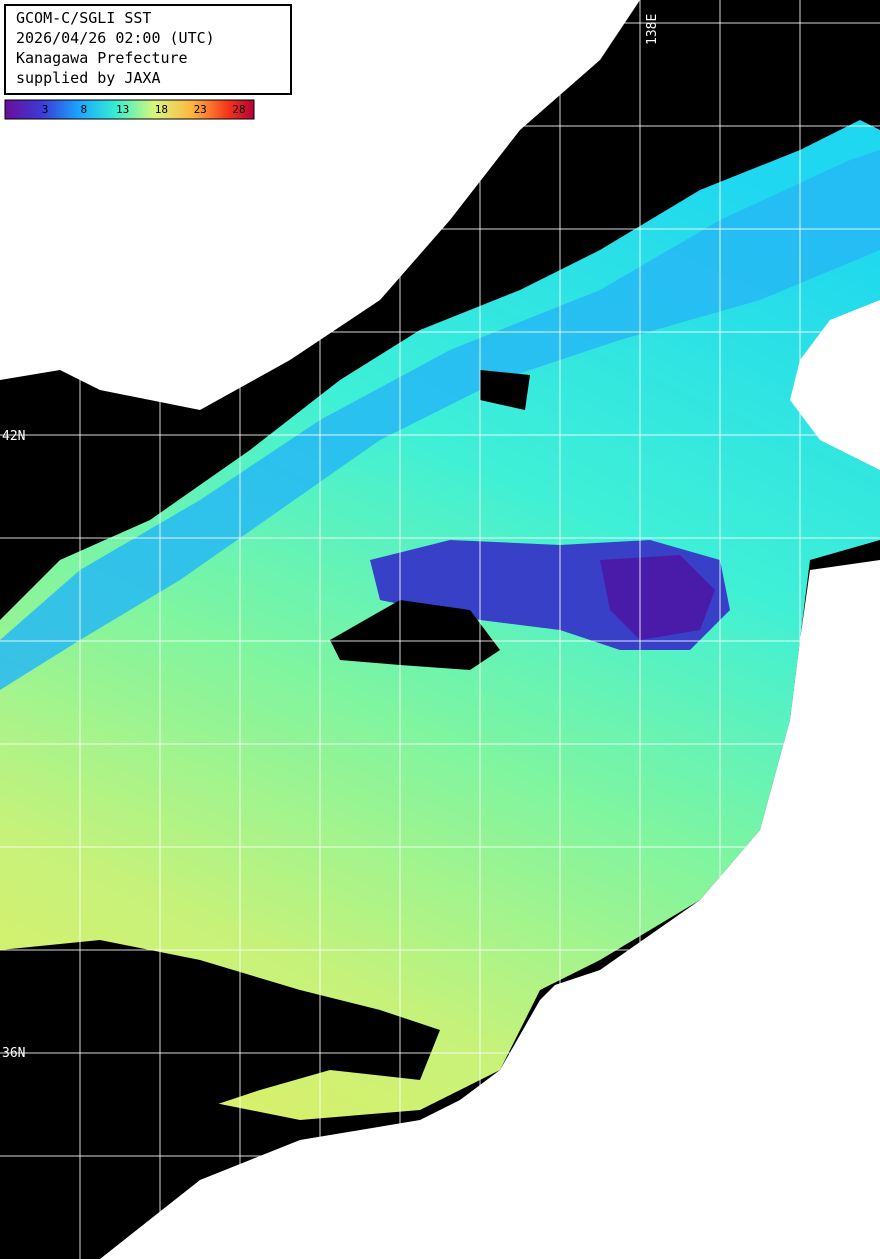 This screenshot has width=880, height=1259. What do you see at coordinates (45, 109) in the screenshot?
I see `colorbar-tick: 3` at bounding box center [45, 109].